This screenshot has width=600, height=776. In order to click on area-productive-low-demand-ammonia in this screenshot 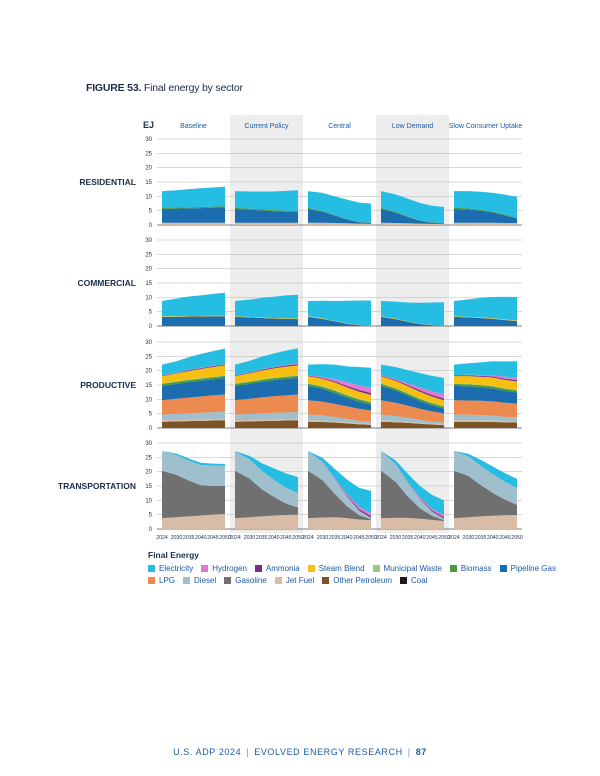, I will do `click(412, 388)`.